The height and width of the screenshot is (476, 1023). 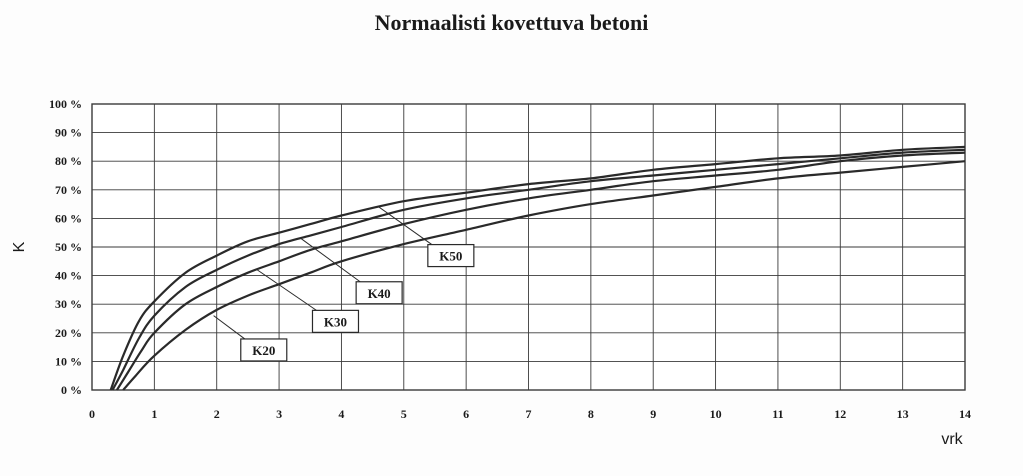 What do you see at coordinates (716, 414) in the screenshot?
I see `x-tick-label: 10` at bounding box center [716, 414].